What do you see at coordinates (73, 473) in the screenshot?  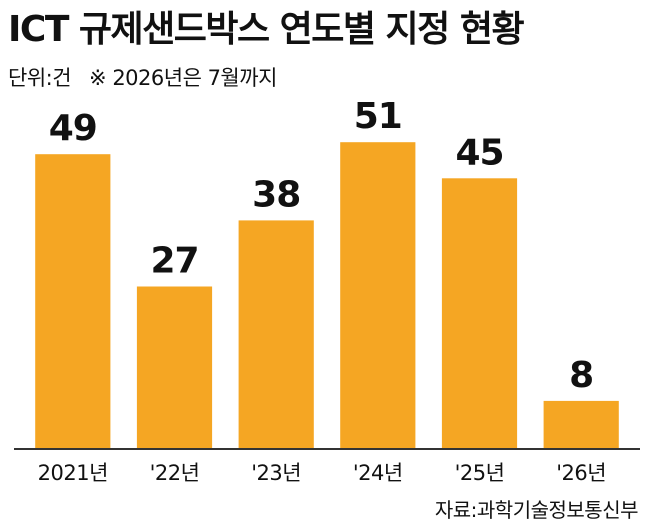 I see `category-label: 2021년` at bounding box center [73, 473].